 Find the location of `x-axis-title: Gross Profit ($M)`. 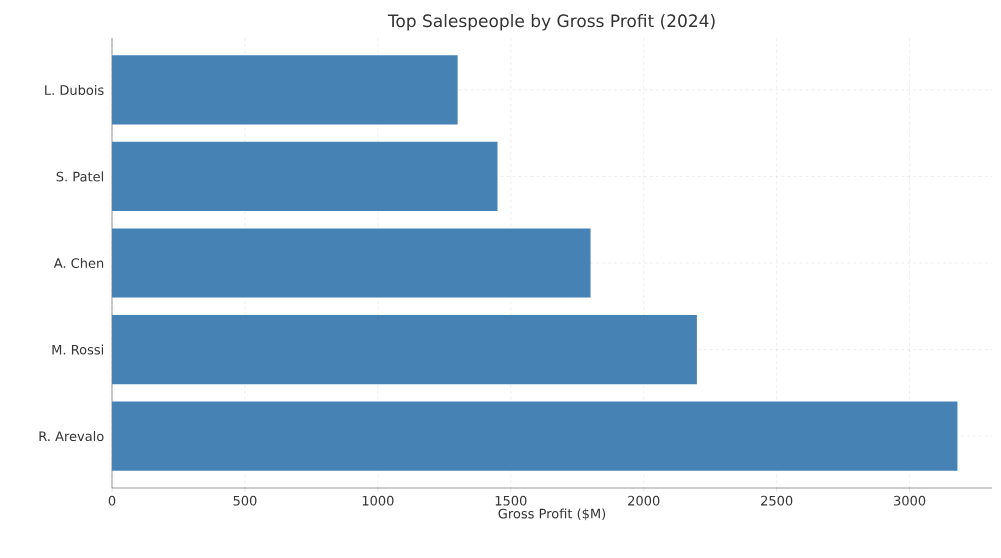

x-axis-title: Gross Profit ($M) is located at coordinates (552, 514).